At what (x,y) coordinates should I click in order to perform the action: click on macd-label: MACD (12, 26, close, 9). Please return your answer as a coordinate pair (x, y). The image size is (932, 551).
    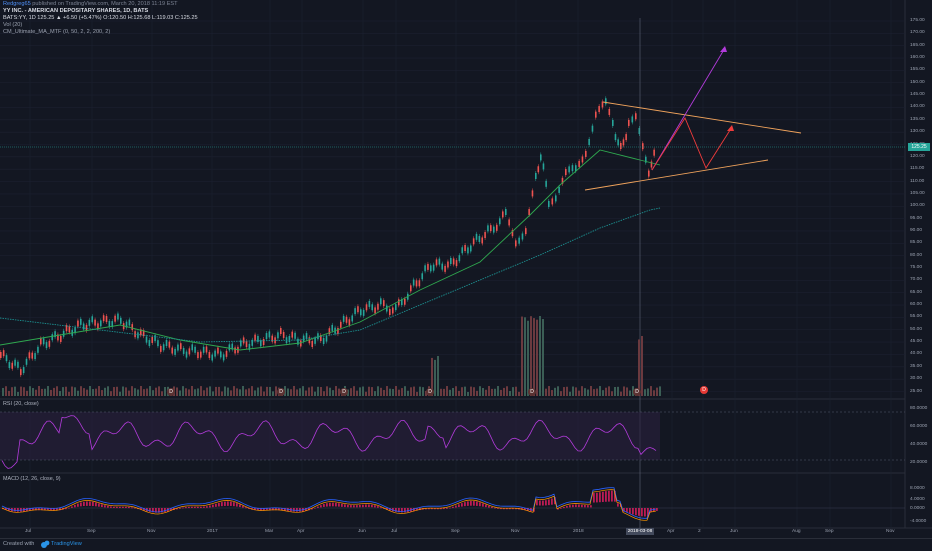
    Looking at the image, I should click on (32, 479).